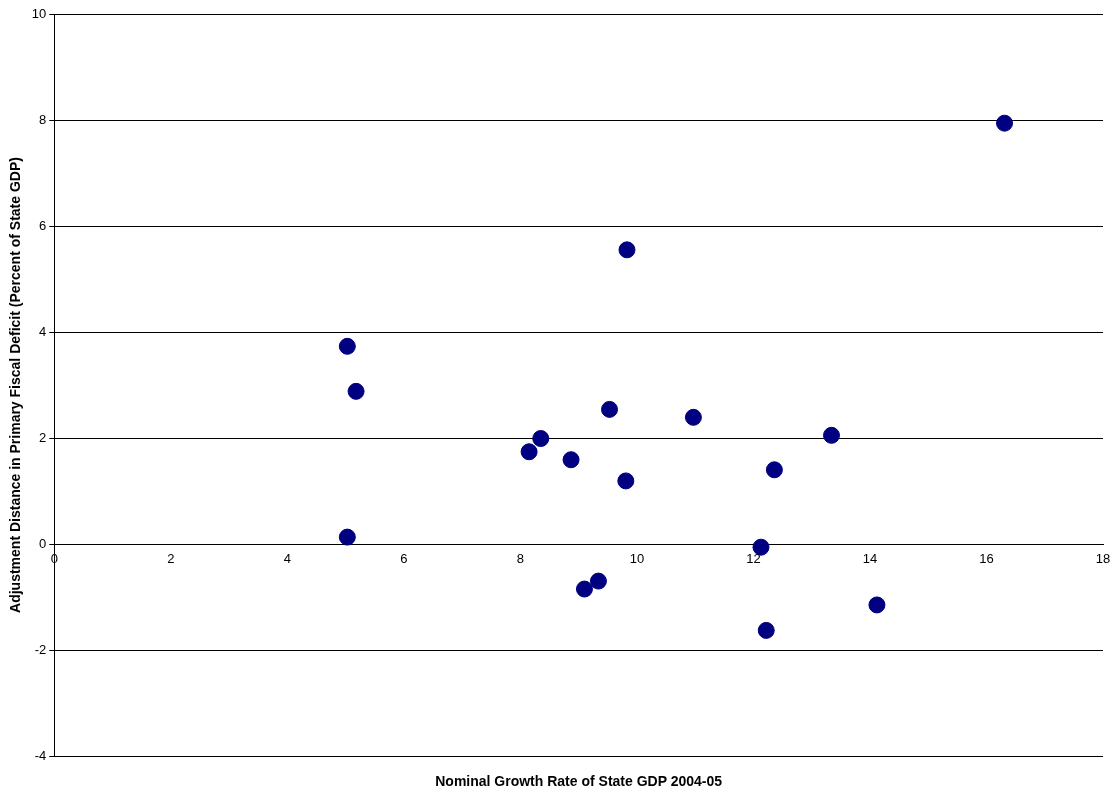 This screenshot has width=1115, height=796. Describe the element at coordinates (171, 559) in the screenshot. I see `x-tick-label: 2` at that location.